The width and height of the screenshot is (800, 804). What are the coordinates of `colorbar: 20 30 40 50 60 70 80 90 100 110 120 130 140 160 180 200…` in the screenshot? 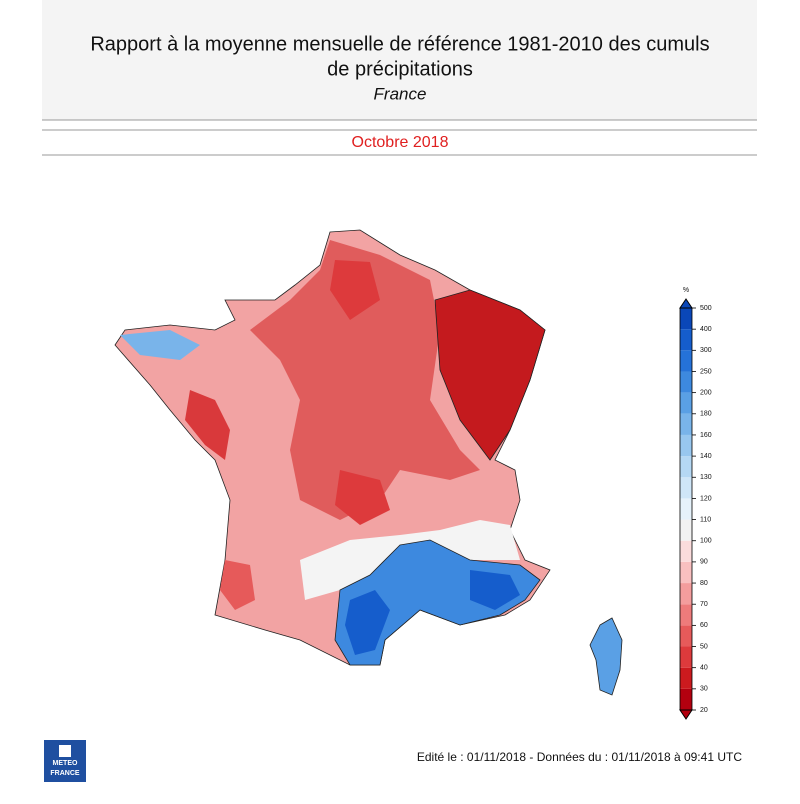 It's located at (695, 503).